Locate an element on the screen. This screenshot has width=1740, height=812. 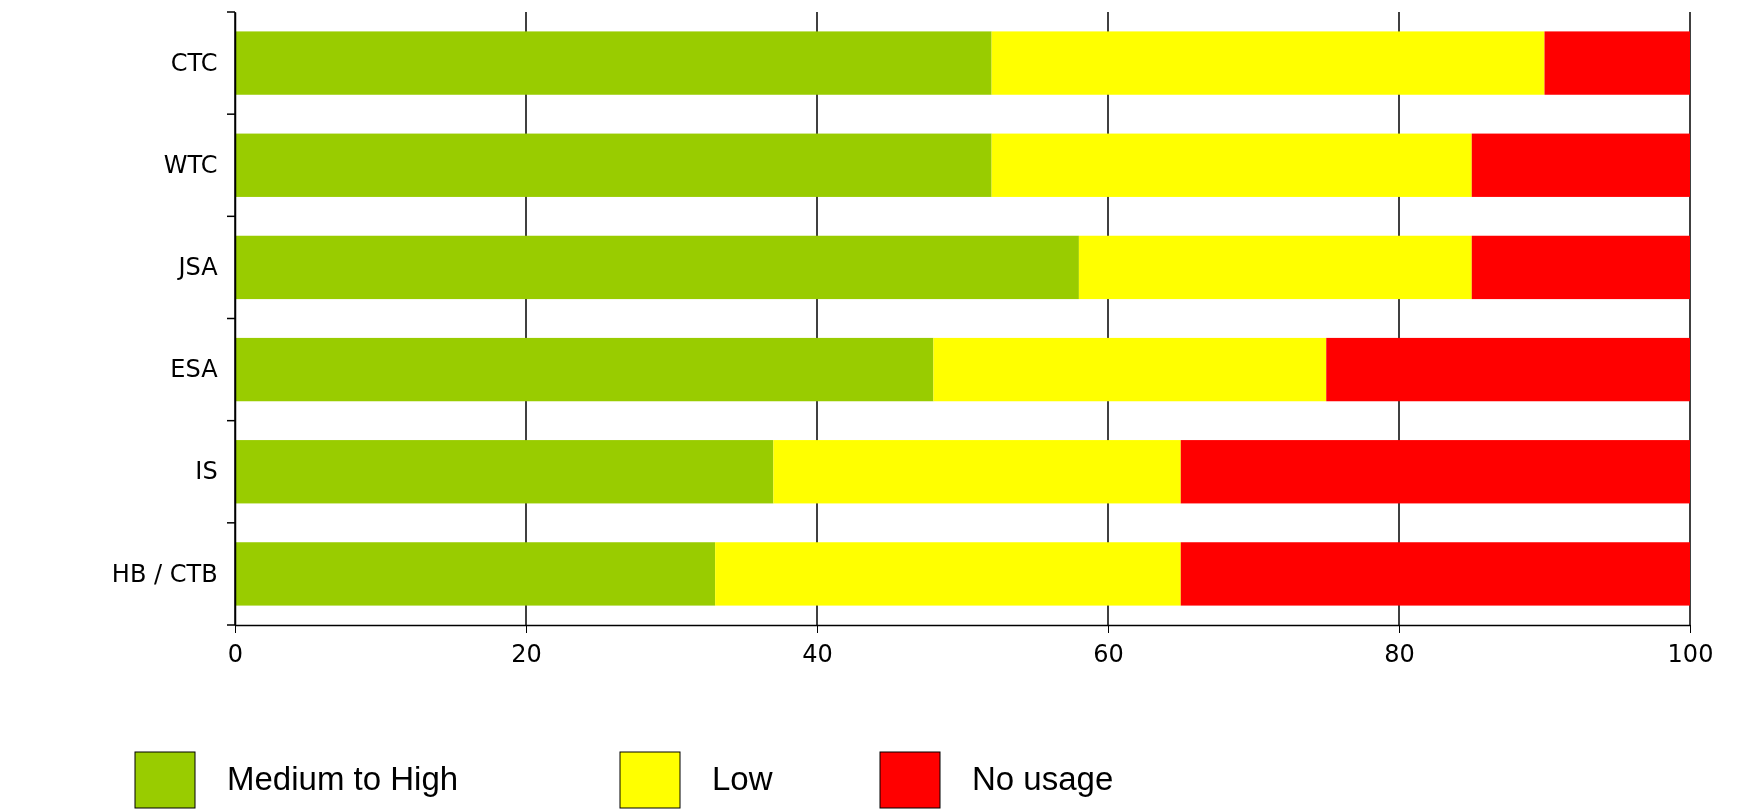
x-tick-label: 0 is located at coordinates (235, 654).